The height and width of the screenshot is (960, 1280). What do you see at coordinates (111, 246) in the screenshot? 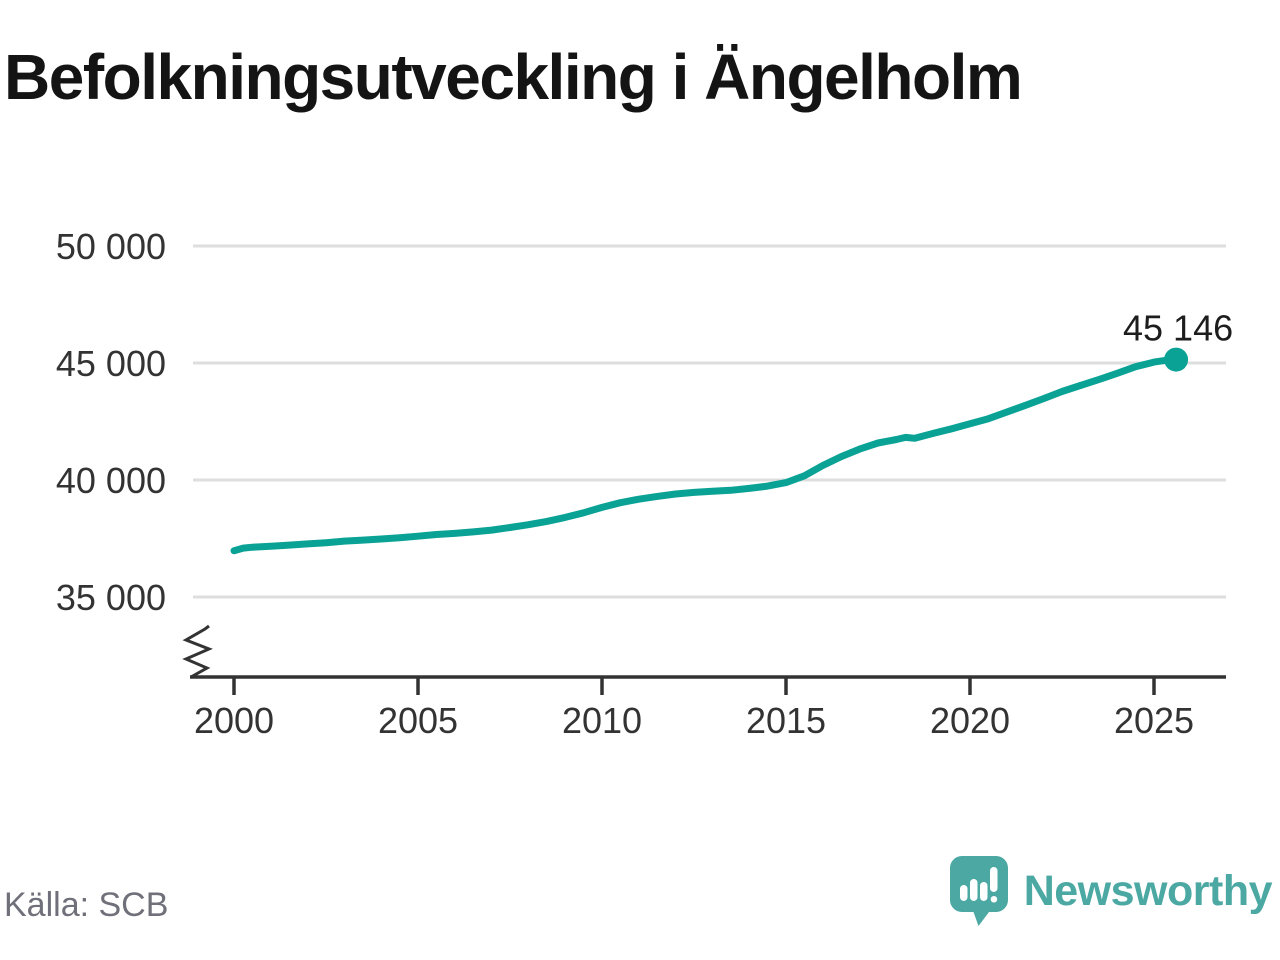
I see `y-axis-tick-label: 50 000` at bounding box center [111, 246].